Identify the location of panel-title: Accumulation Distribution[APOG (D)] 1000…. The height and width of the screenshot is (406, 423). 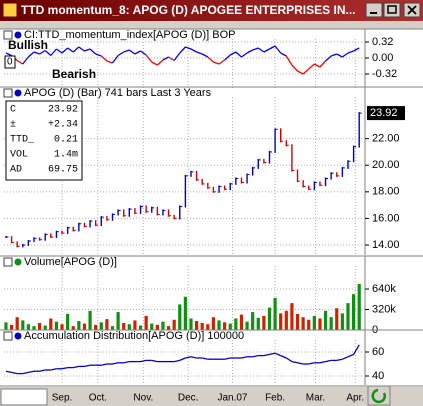
(134, 336).